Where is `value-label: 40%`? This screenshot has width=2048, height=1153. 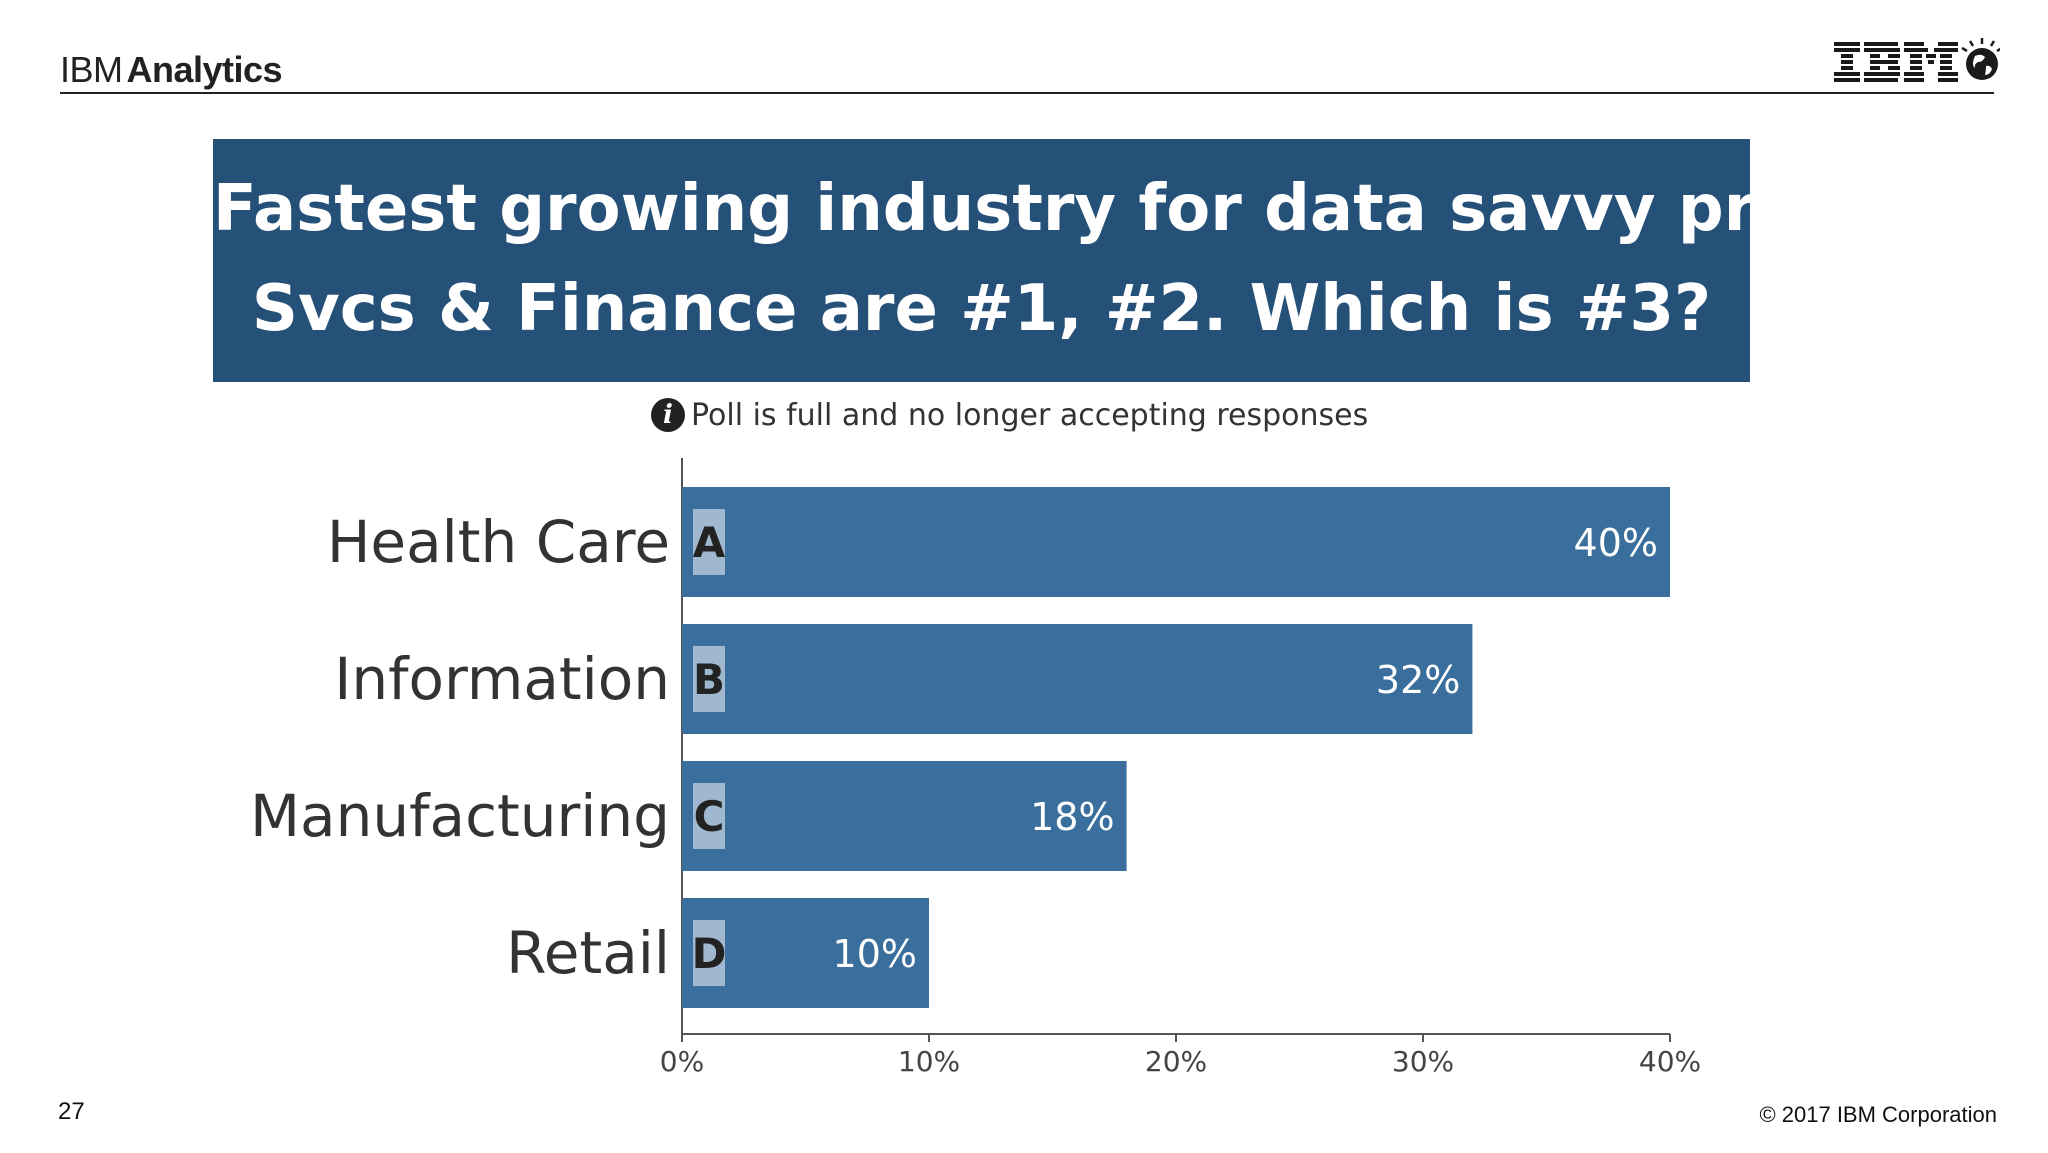 value-label: 40% is located at coordinates (1616, 543).